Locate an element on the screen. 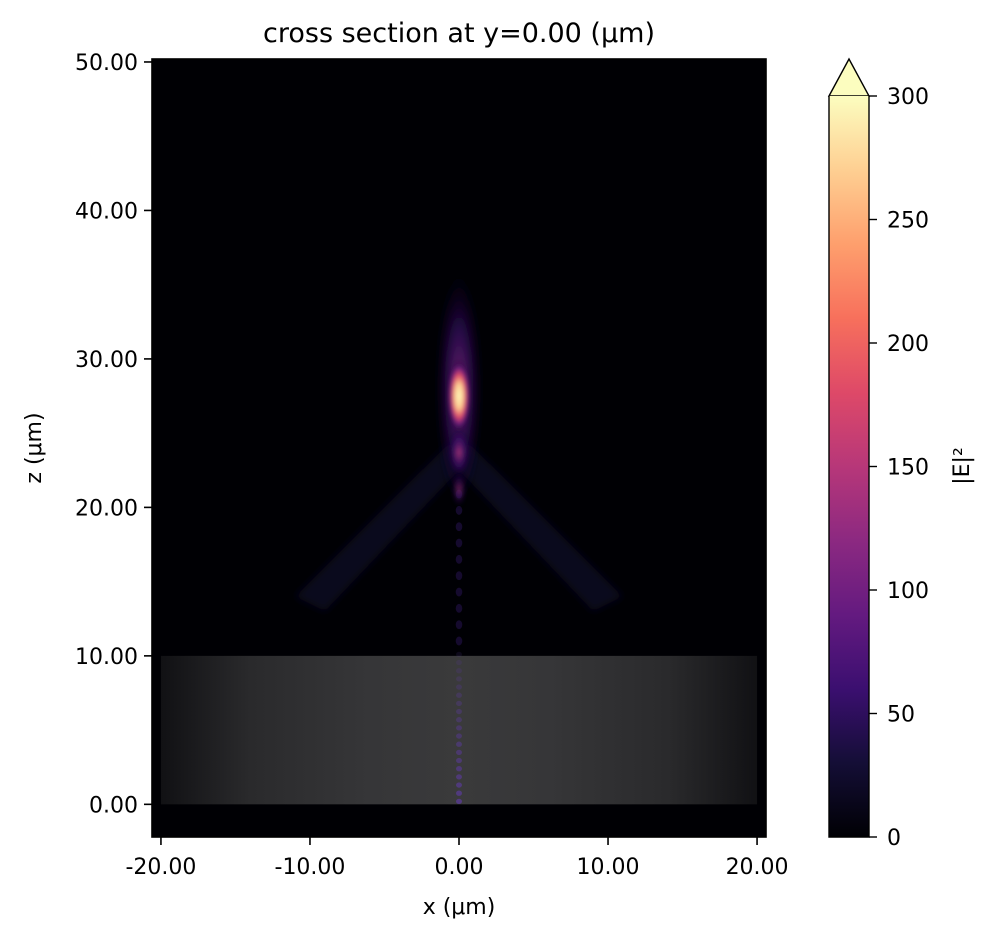 This screenshot has width=995, height=940. x-tick-label: 10.00 is located at coordinates (608, 867).